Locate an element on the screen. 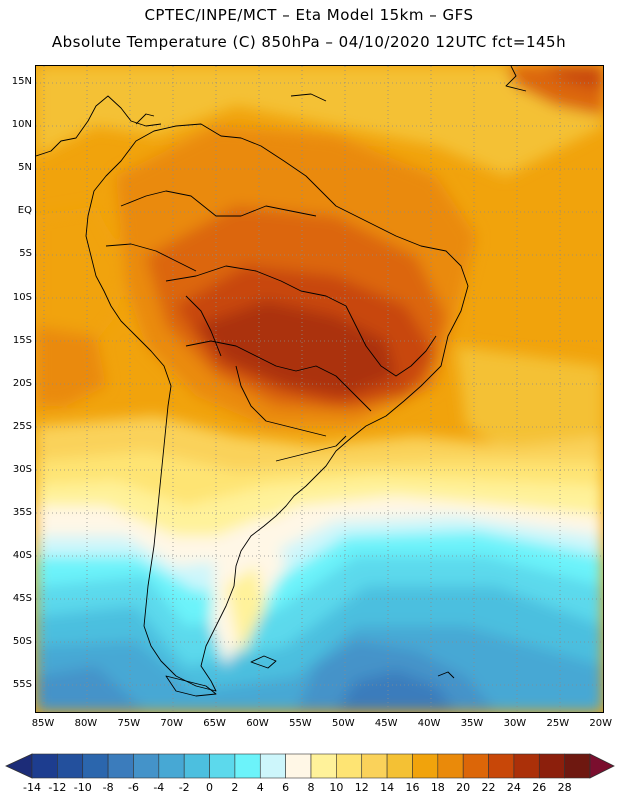 This screenshot has width=618, height=800. south-georgia is located at coordinates (446, 675).